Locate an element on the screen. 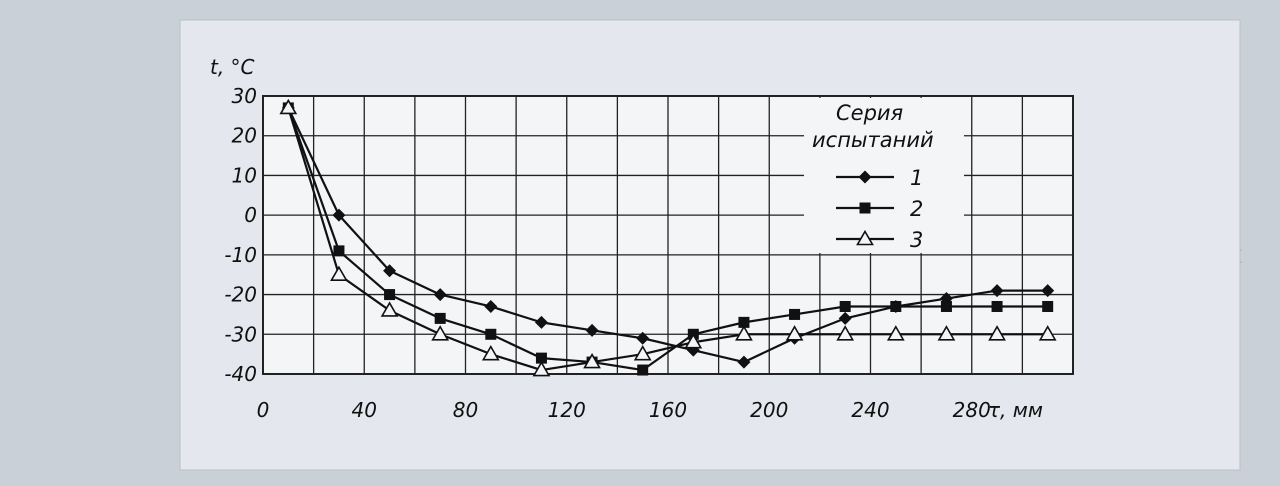 Image resolution: width=1280 pixels, height=486 pixels. y-tick-label: 20 is located at coordinates (244, 136).